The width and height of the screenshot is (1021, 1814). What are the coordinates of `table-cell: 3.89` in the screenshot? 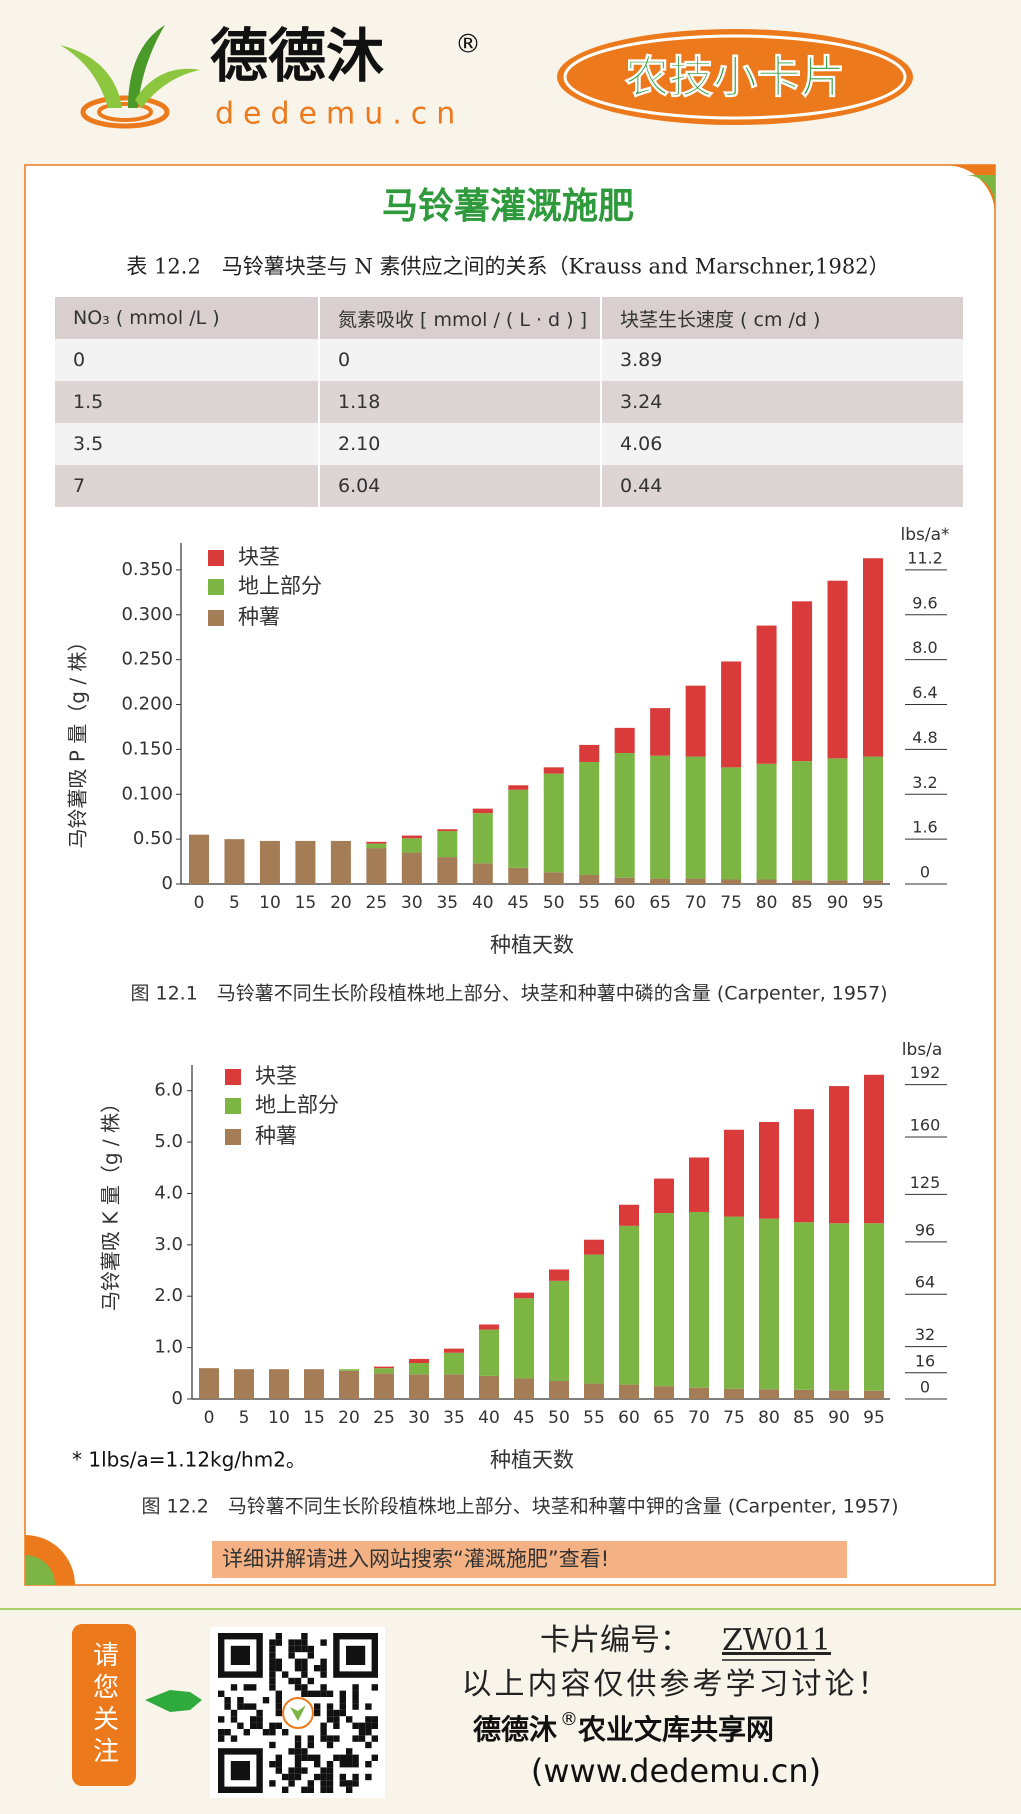 It's located at (781, 360).